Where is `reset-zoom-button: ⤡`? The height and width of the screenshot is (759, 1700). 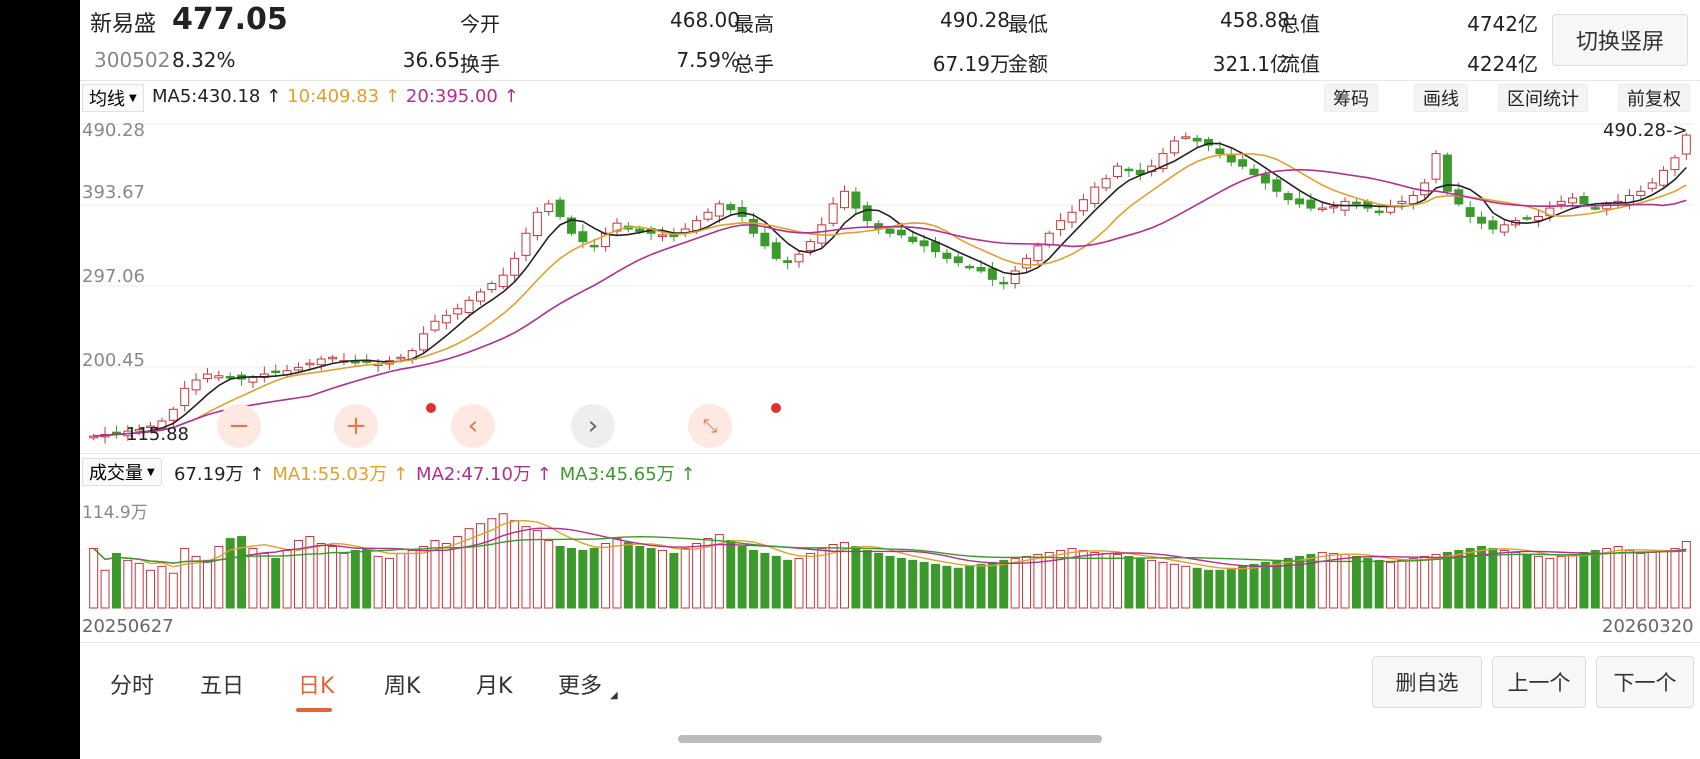 reset-zoom-button: ⤡ is located at coordinates (710, 426).